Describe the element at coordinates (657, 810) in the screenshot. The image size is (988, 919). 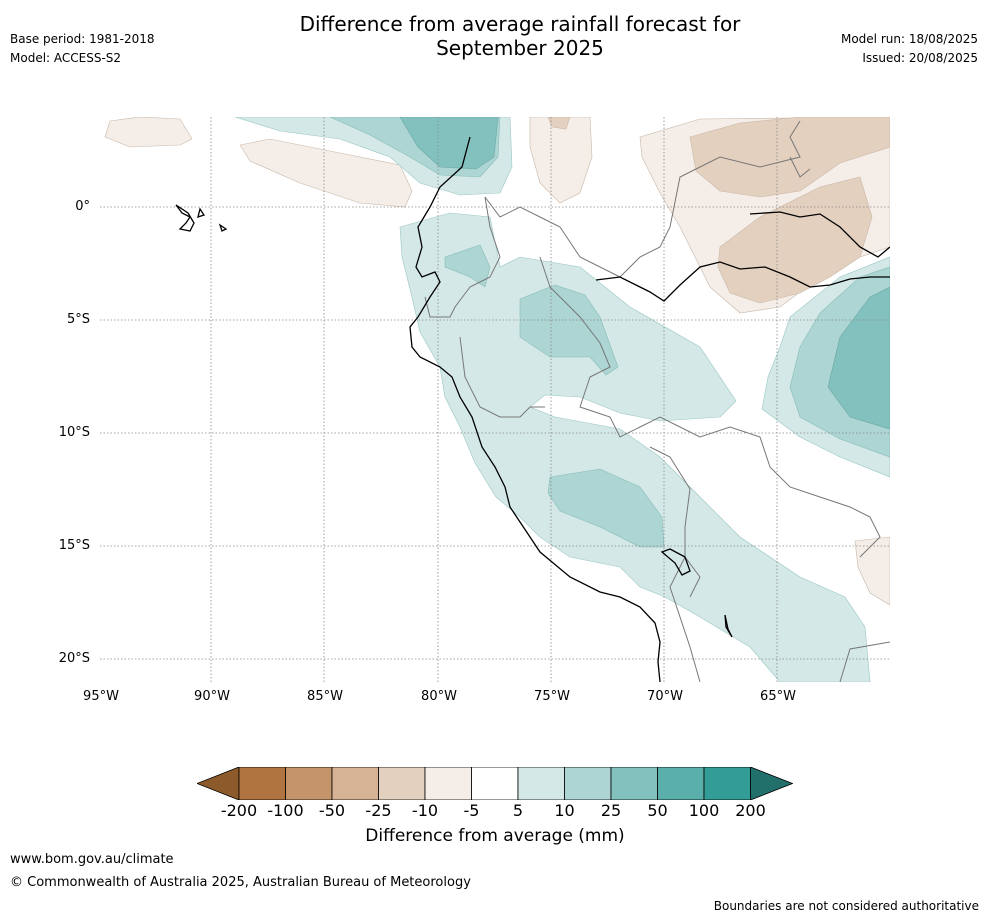
I see `colorbar-tick-label: 50` at that location.